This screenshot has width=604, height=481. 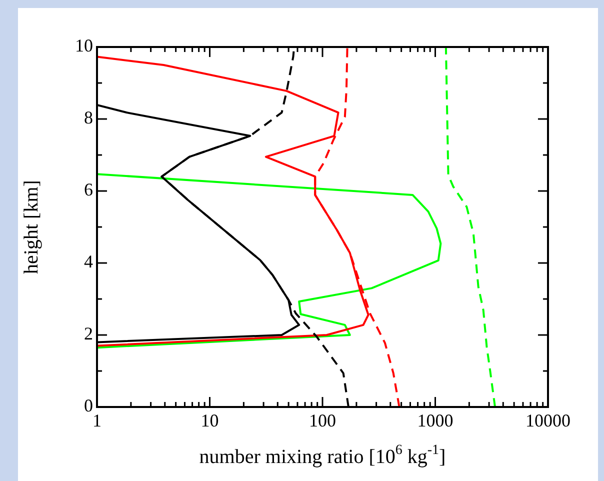 I want to click on x-tick-label: 100, so click(x=322, y=420).